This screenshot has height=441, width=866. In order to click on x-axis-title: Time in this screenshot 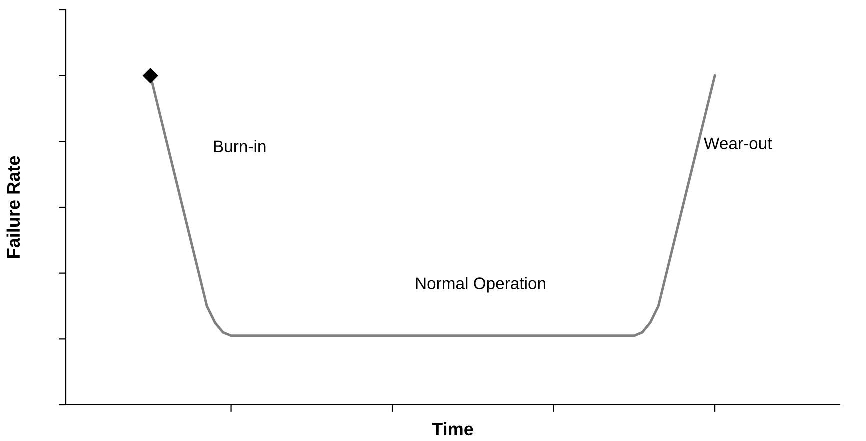, I will do `click(453, 429)`.